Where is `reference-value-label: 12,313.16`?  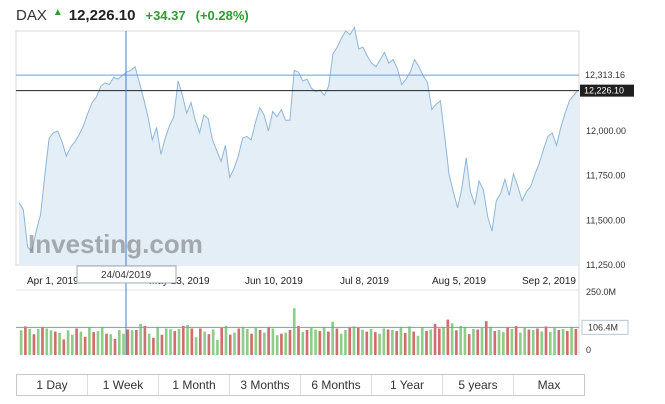
reference-value-label: 12,313.16 is located at coordinates (605, 75).